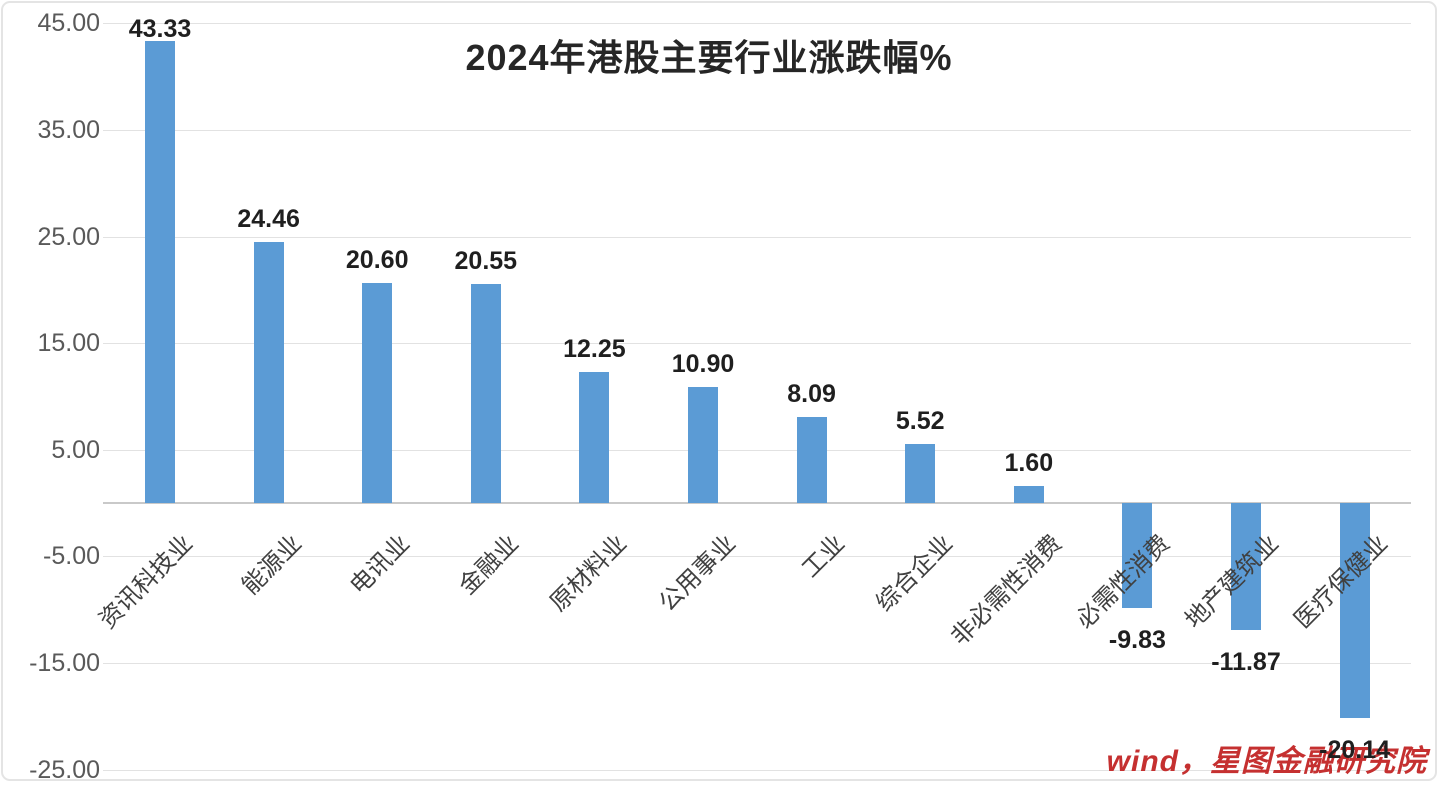 Image resolution: width=1439 pixels, height=785 pixels. What do you see at coordinates (271, 564) in the screenshot?
I see `category-label: 能源业` at bounding box center [271, 564].